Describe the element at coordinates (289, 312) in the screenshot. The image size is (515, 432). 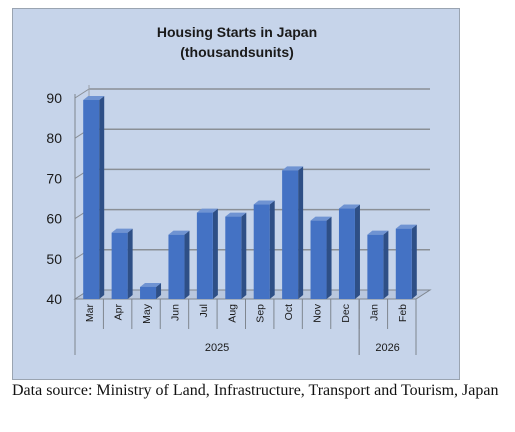
I see `category-label: Oct` at that location.